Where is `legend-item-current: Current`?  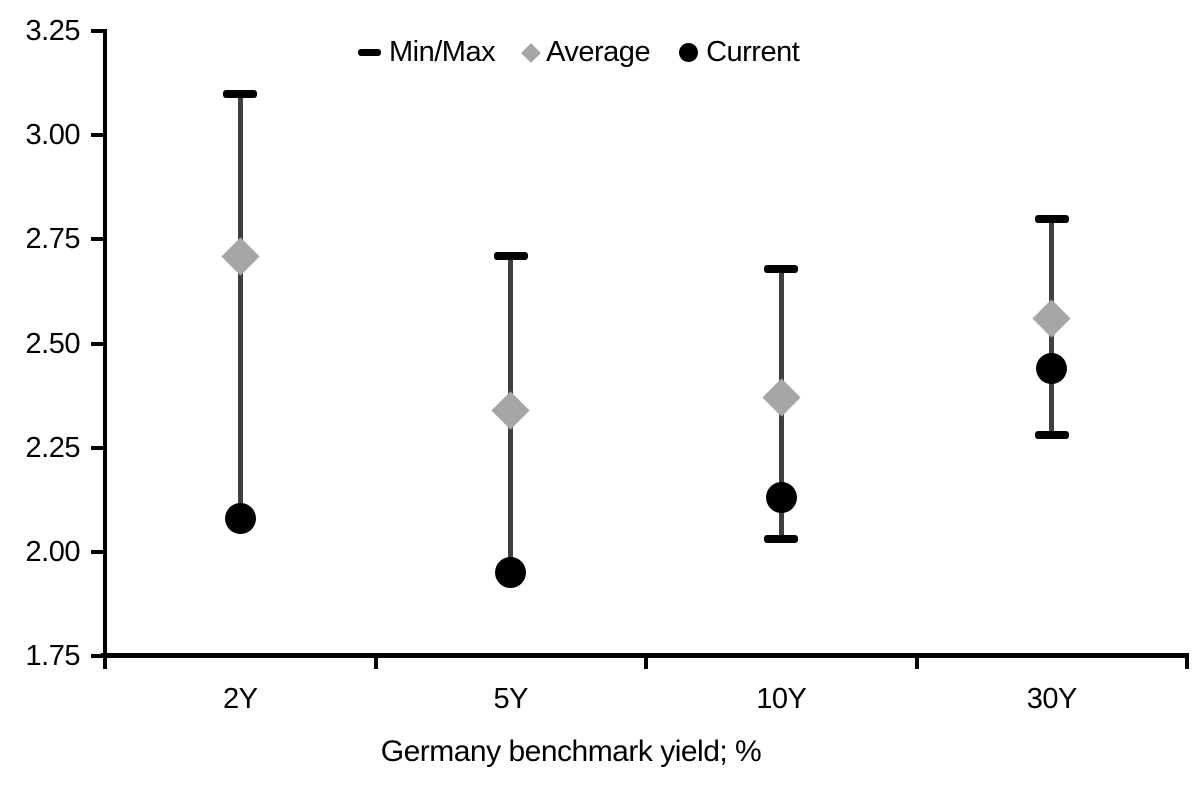 legend-item-current: Current is located at coordinates (739, 52).